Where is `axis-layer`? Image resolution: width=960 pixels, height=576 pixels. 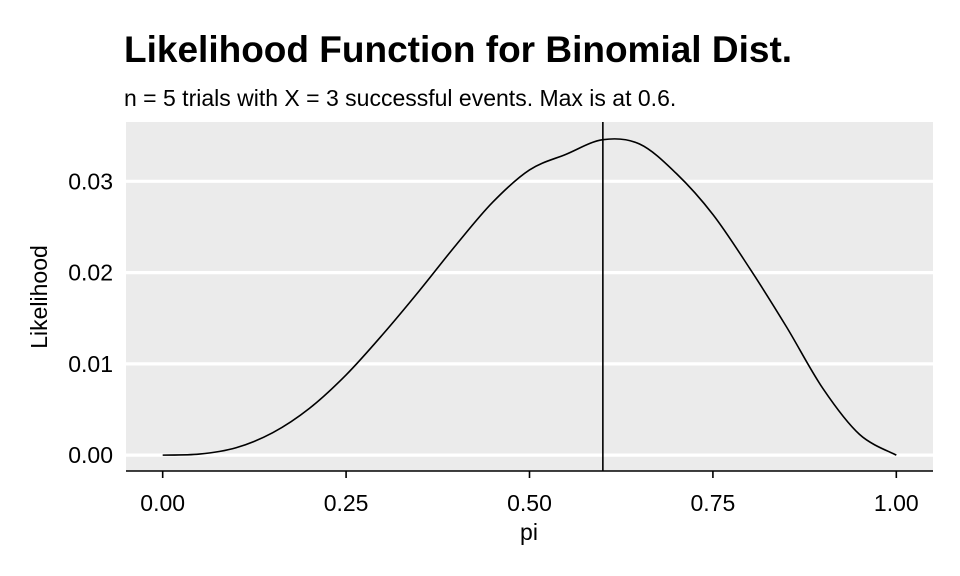
axis-layer is located at coordinates (529, 474).